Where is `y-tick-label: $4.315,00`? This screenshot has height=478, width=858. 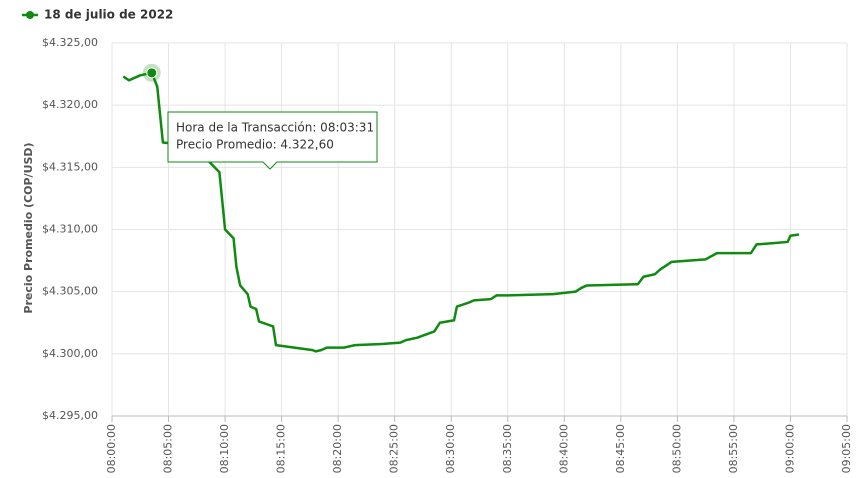
y-tick-label: $4.315,00 is located at coordinates (70, 166).